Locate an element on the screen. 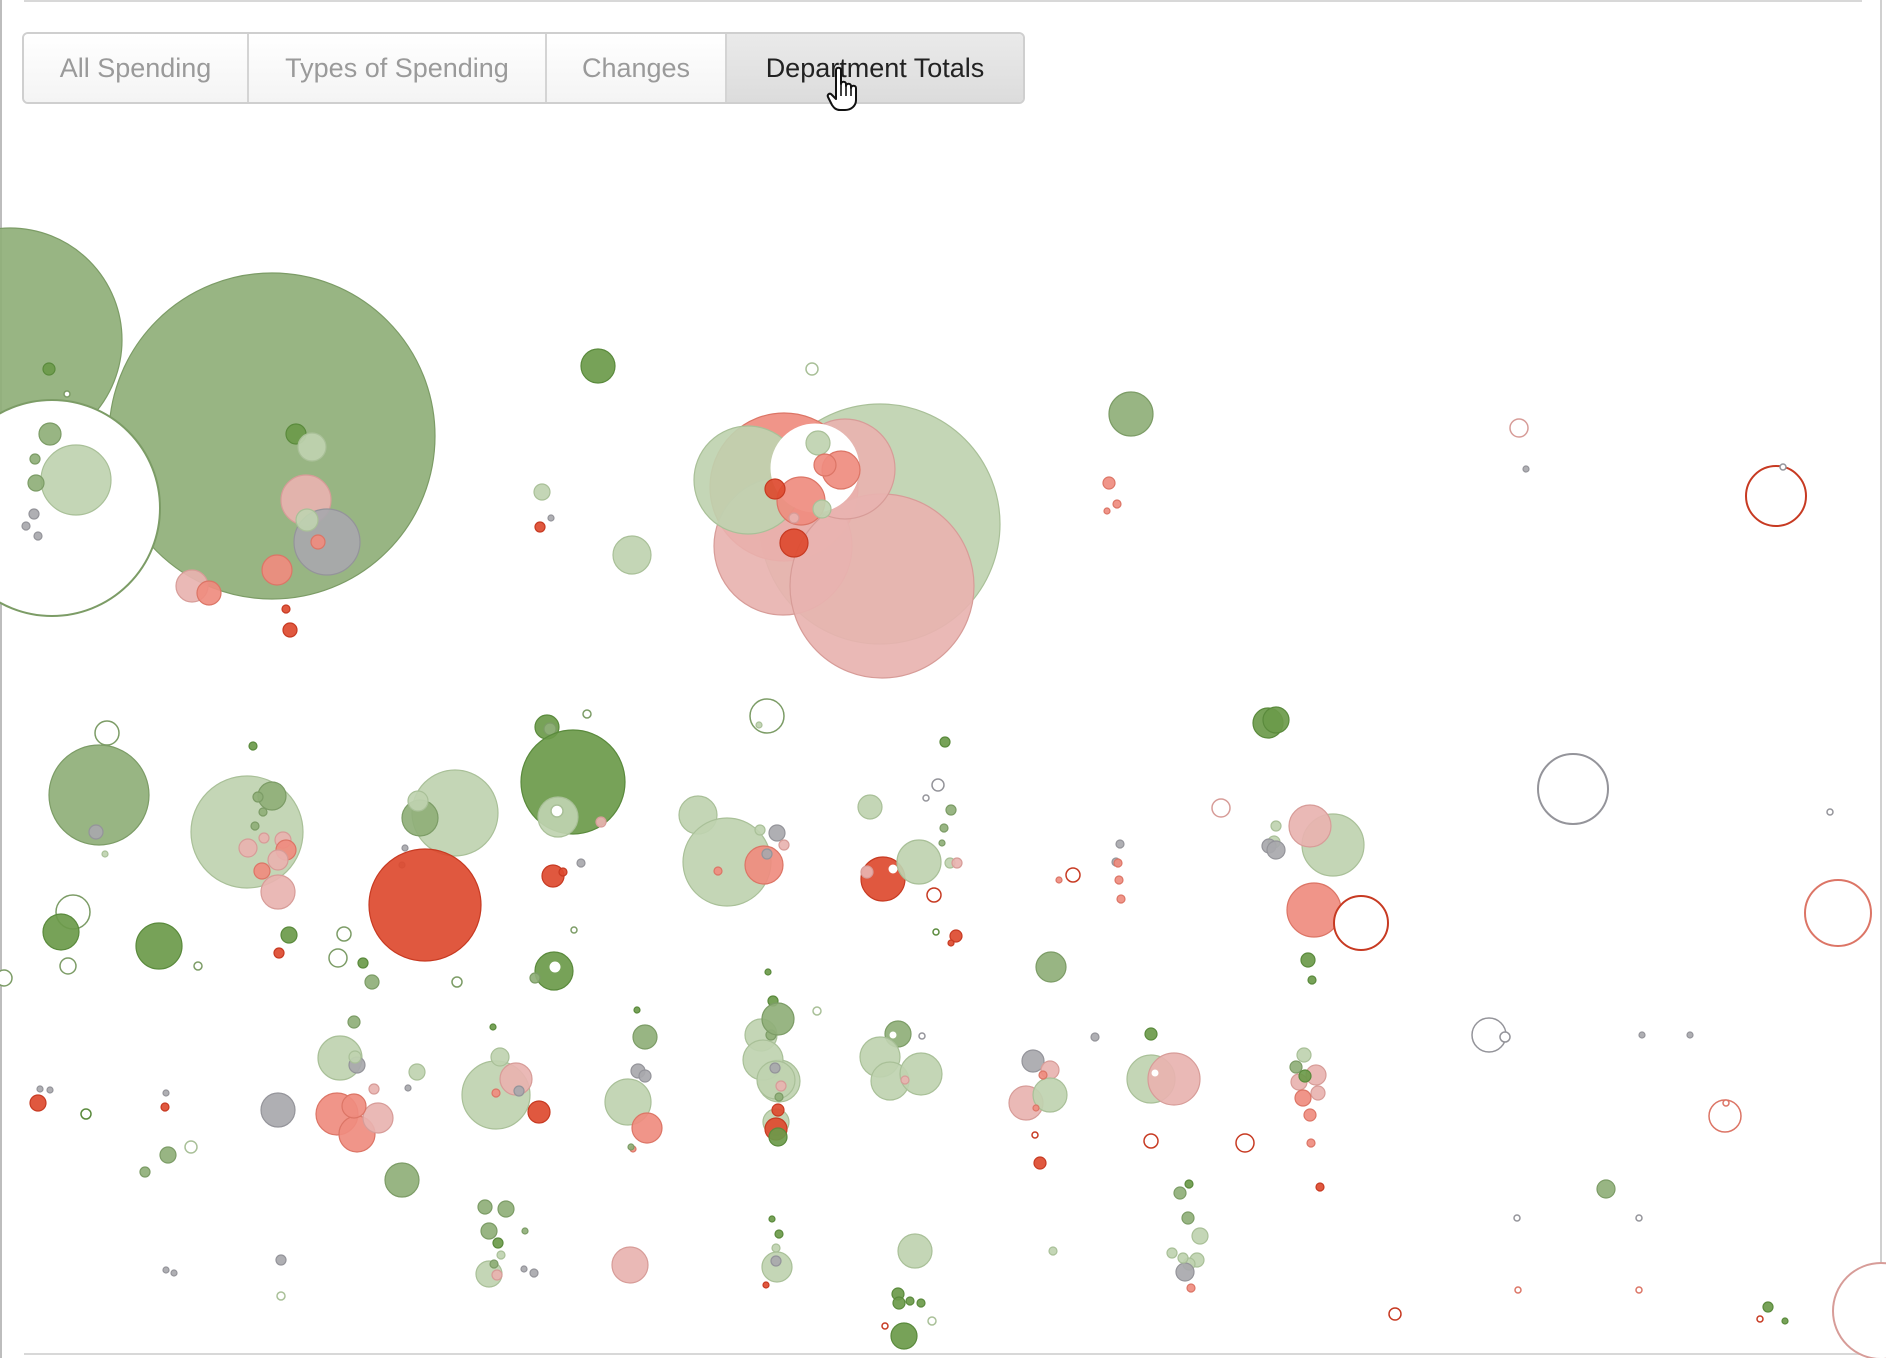  tab-types-of-spending: Types of Spending is located at coordinates (398, 68).